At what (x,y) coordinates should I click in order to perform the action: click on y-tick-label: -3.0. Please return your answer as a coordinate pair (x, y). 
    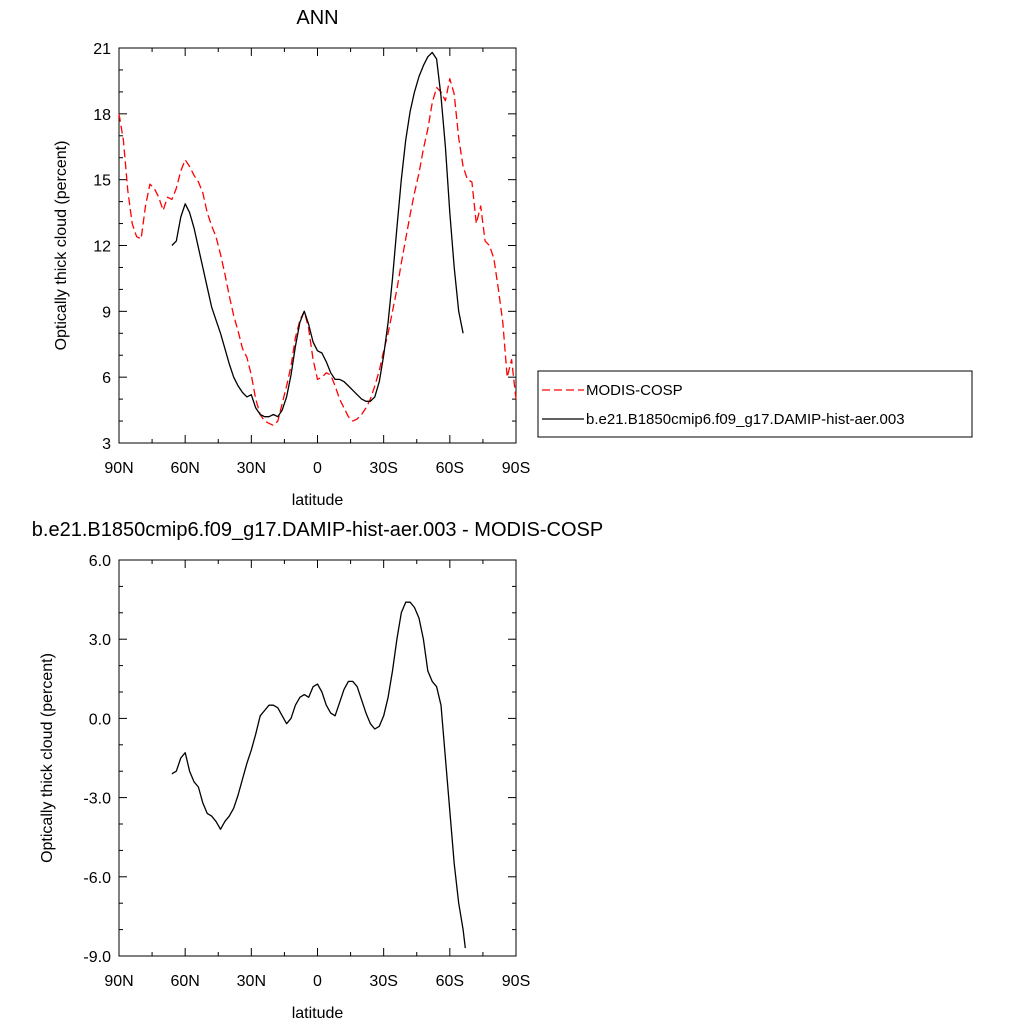
    Looking at the image, I should click on (97, 799).